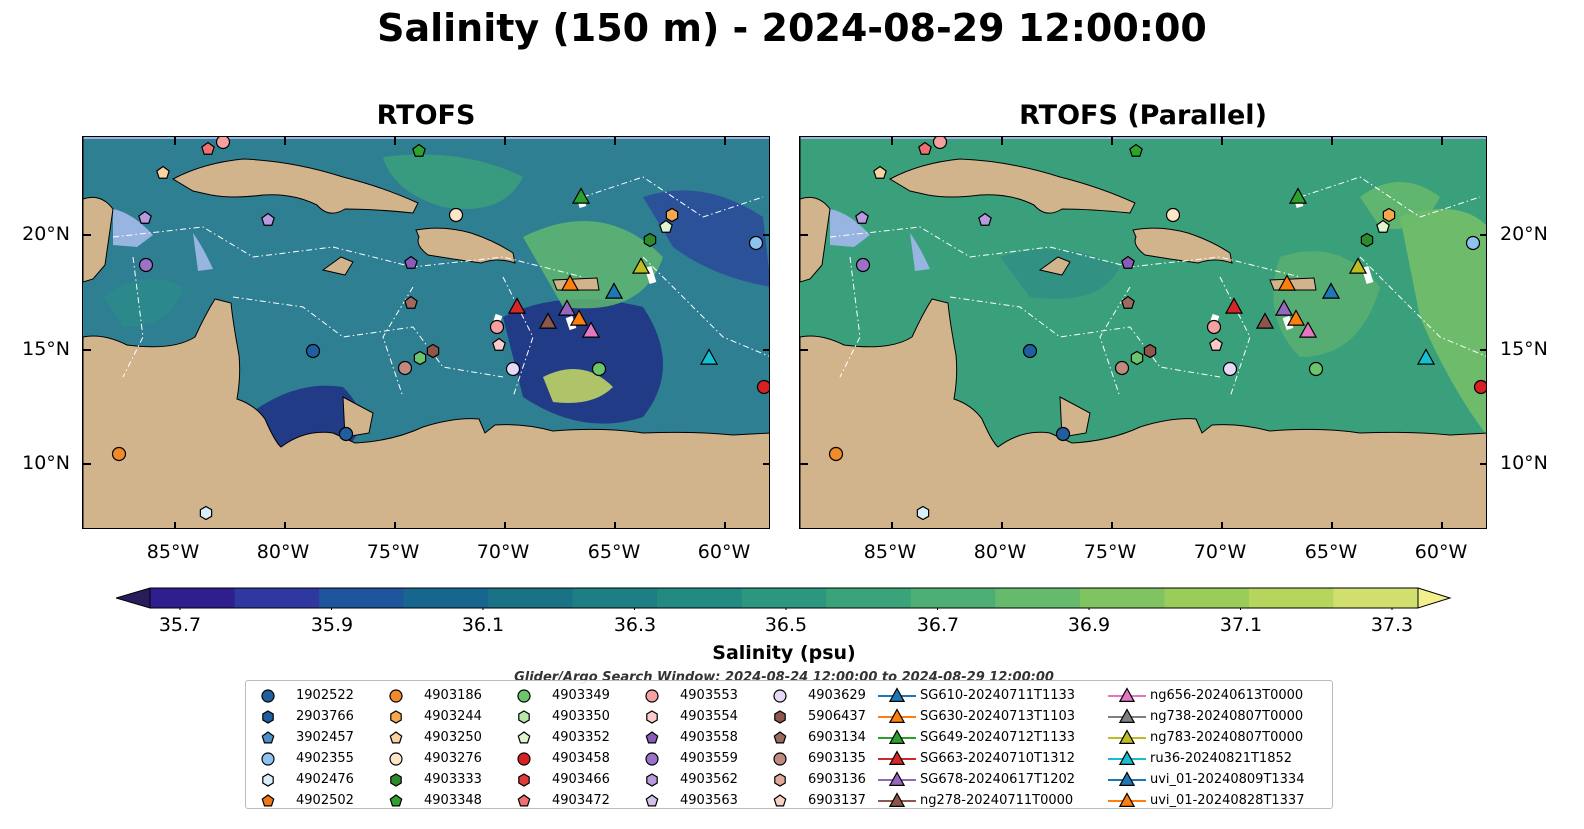 Image resolution: width=1584 pixels, height=829 pixels. Describe the element at coordinates (837, 716) in the screenshot. I see `legend-label: 5906437` at that location.